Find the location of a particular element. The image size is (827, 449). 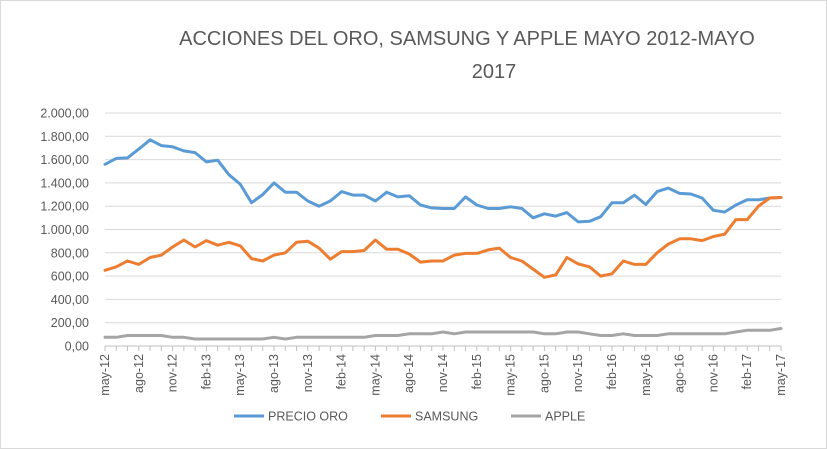

x-tick-label: may-12 is located at coordinates (105, 375).